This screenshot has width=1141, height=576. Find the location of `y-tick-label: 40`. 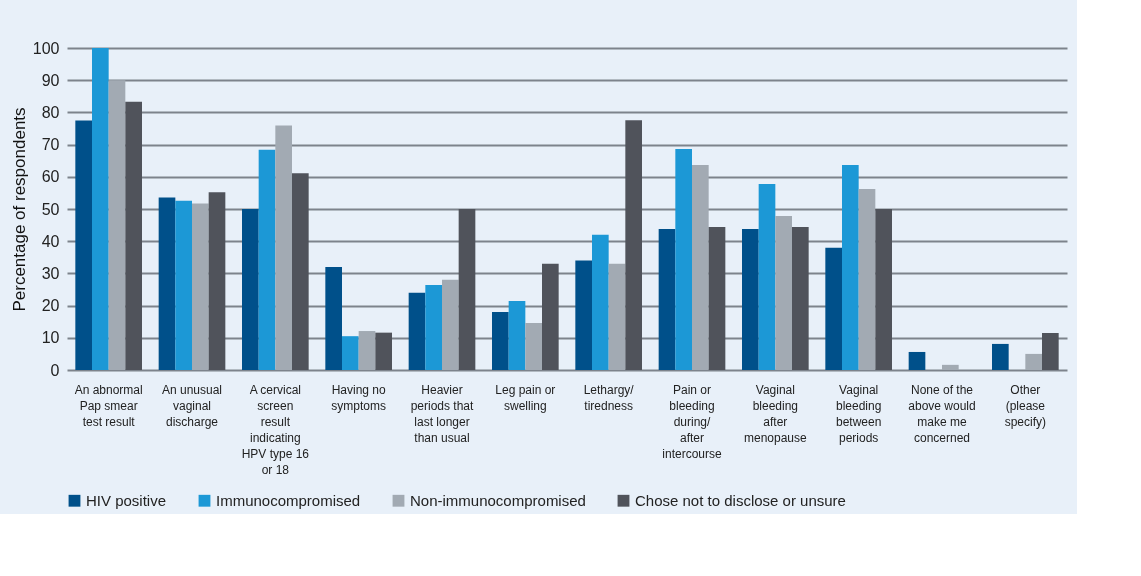

y-tick-label: 40 is located at coordinates (50, 241).